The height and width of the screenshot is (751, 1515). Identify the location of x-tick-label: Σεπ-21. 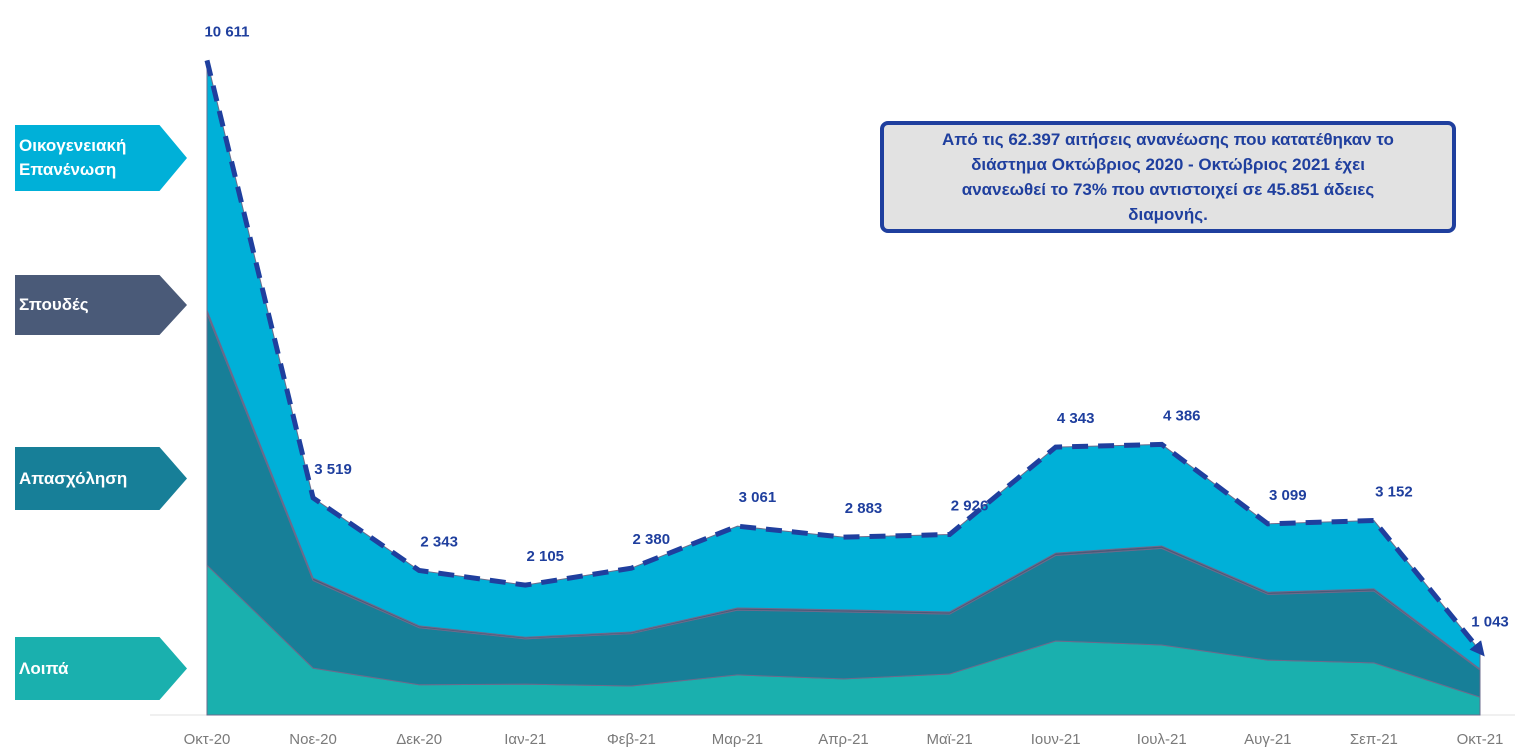
(1374, 739).